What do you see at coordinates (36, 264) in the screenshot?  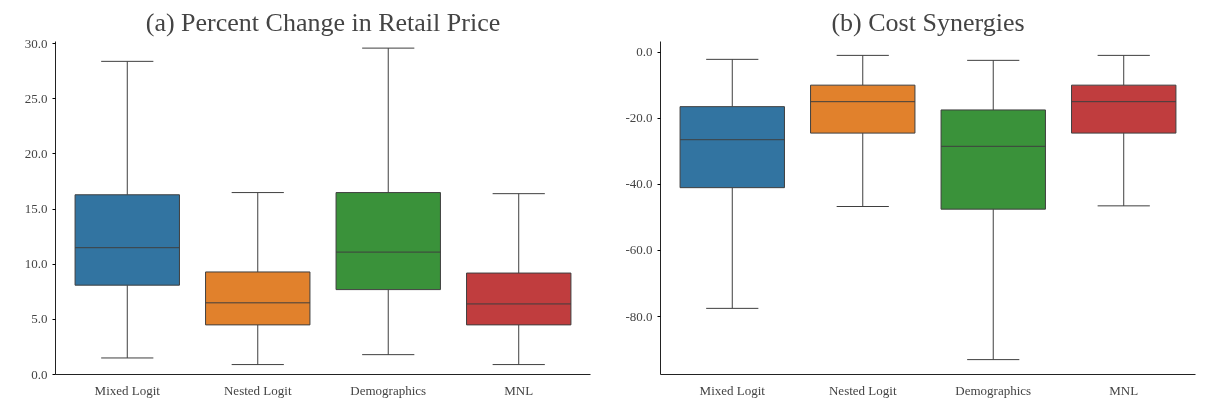 I see `y-tick-label: 10.0` at bounding box center [36, 264].